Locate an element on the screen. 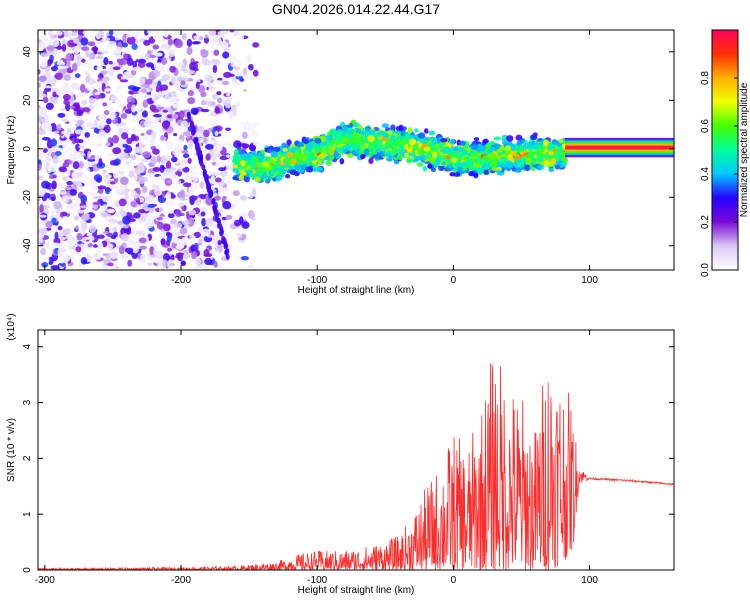 The image size is (750, 600). snr-scale-label: (x10⁴) is located at coordinates (11, 326).